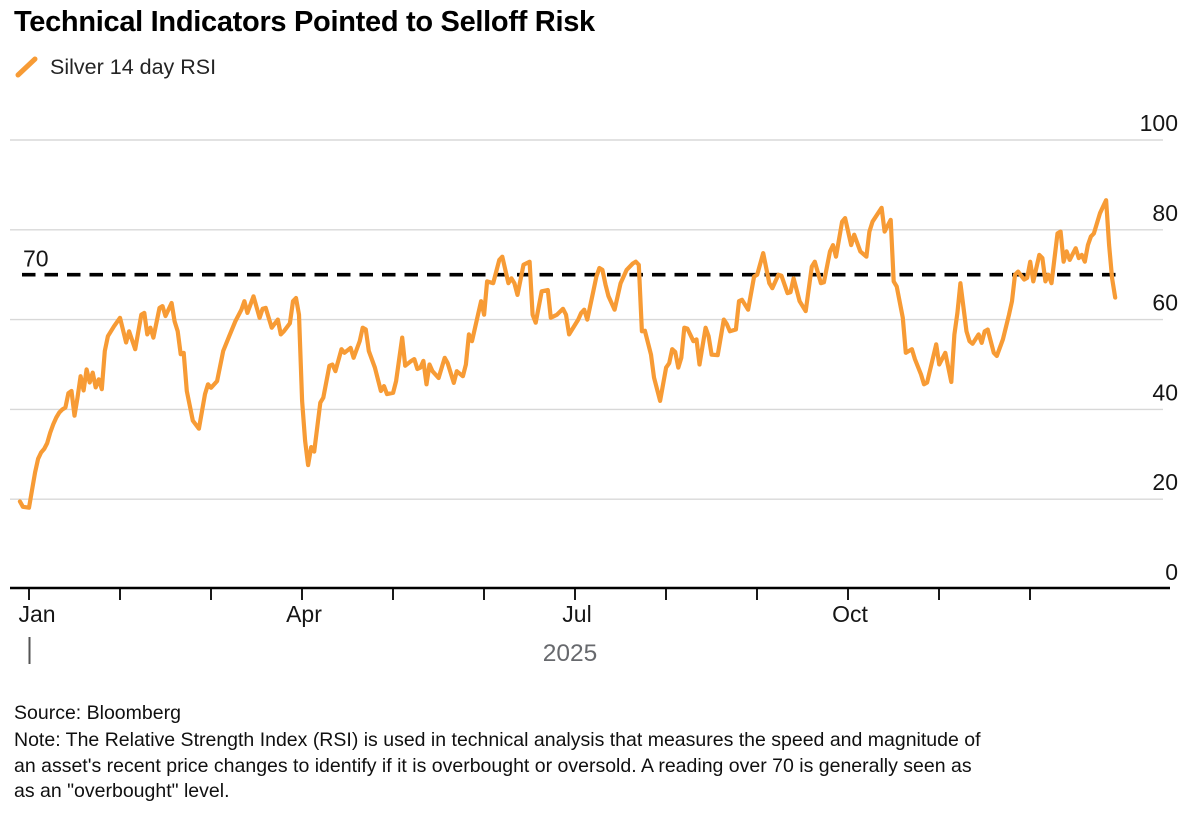  Describe the element at coordinates (122, 791) in the screenshot. I see `note-line: as an "overbought" level.` at that location.